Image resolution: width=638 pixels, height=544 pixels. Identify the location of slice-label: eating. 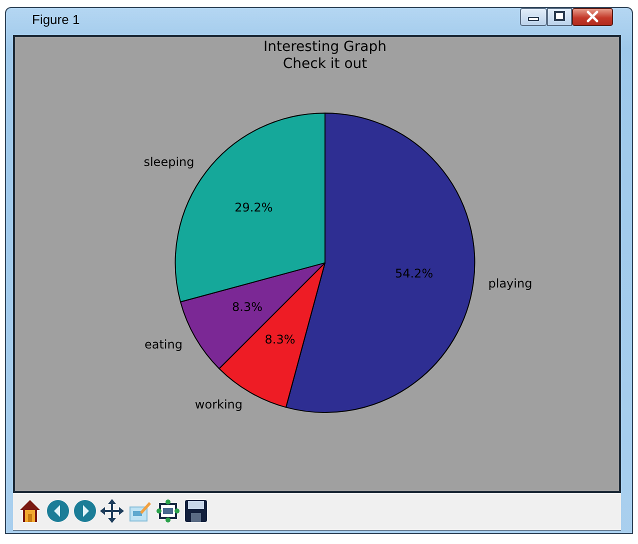
(163, 344).